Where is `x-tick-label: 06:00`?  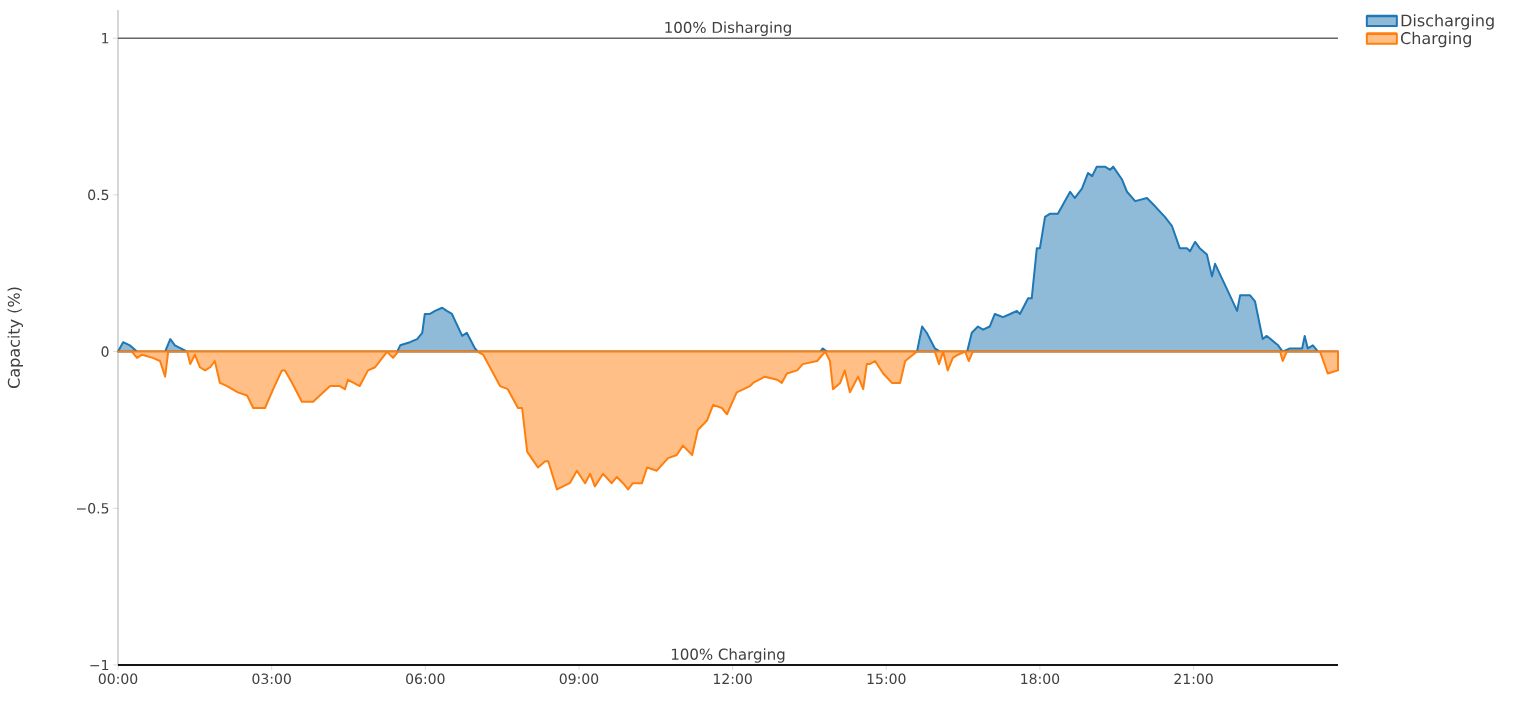 x-tick-label: 06:00 is located at coordinates (425, 679).